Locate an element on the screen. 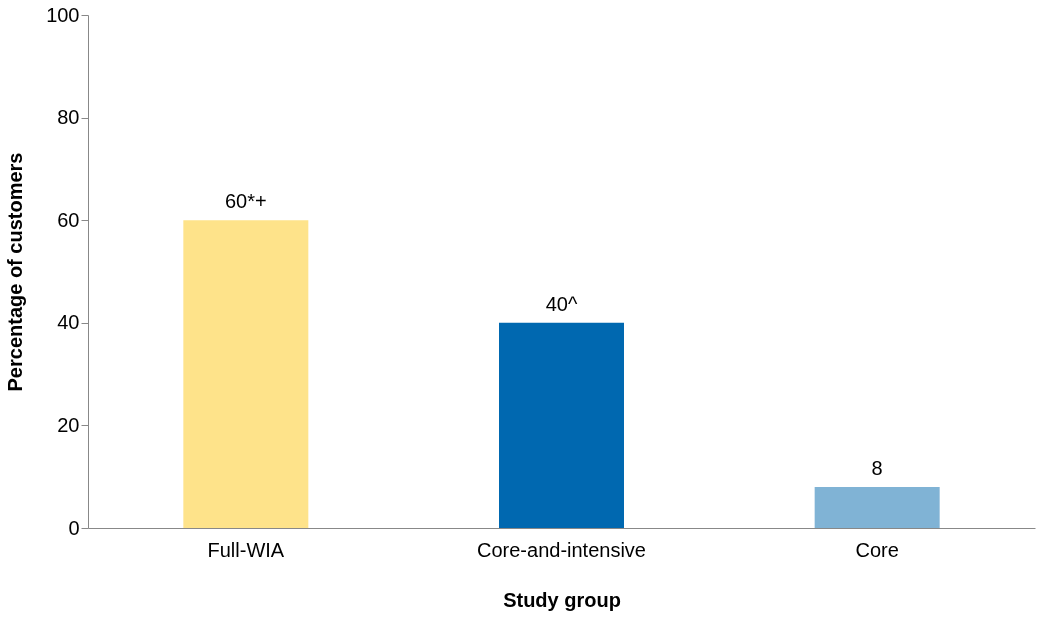 The image size is (1047, 623). x-axis-title: Study group is located at coordinates (562, 599).